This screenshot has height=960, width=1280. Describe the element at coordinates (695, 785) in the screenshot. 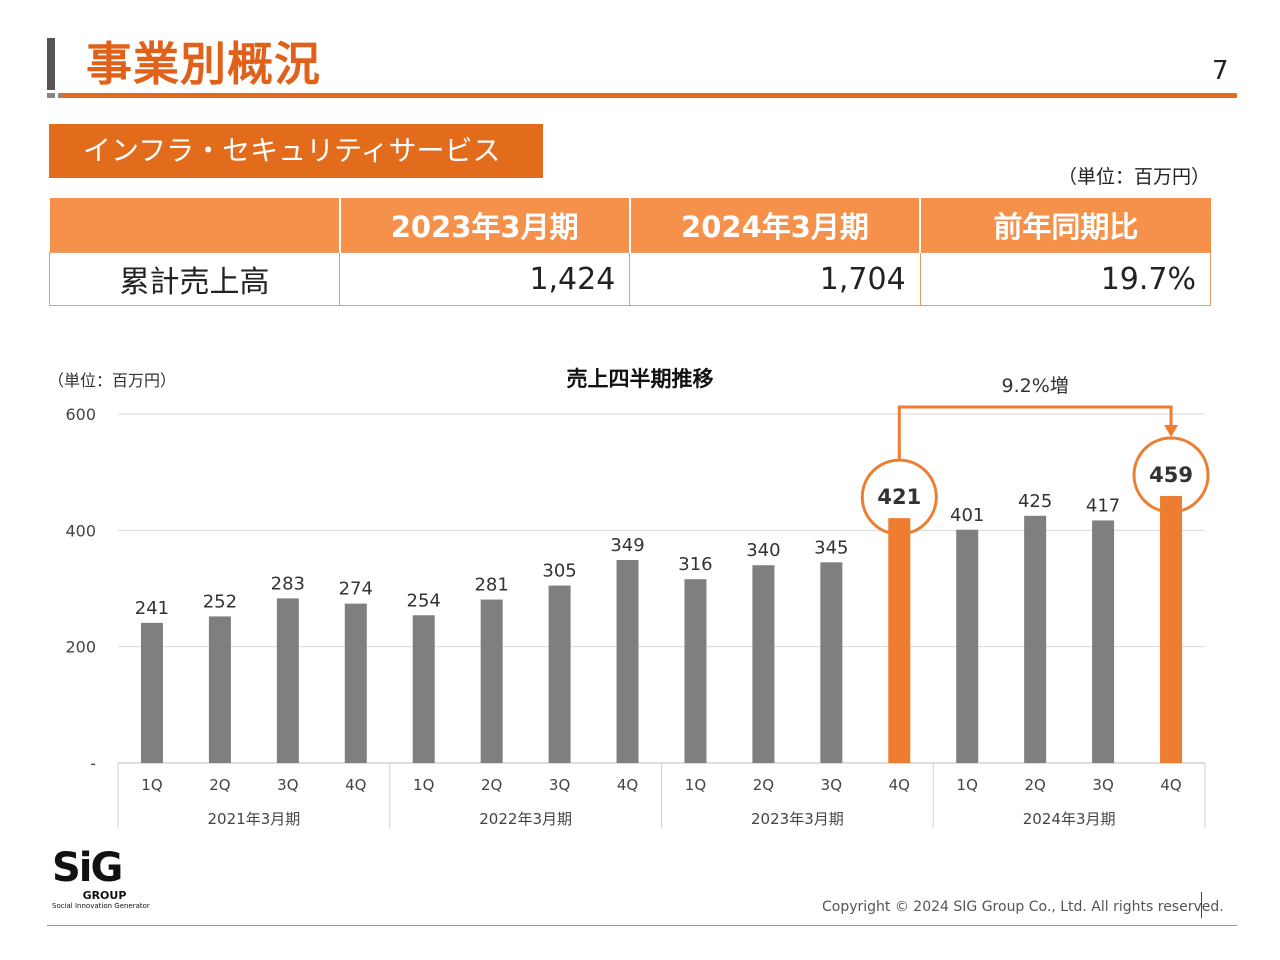

I see `x-tick-label-2-0: 1Q` at that location.